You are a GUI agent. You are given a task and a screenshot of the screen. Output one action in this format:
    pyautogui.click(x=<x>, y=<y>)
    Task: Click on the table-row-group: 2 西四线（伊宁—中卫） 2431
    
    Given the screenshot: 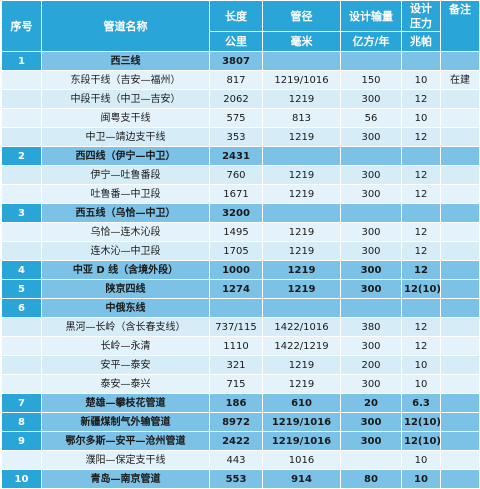 What is the action you would take?
    pyautogui.click(x=240, y=156)
    